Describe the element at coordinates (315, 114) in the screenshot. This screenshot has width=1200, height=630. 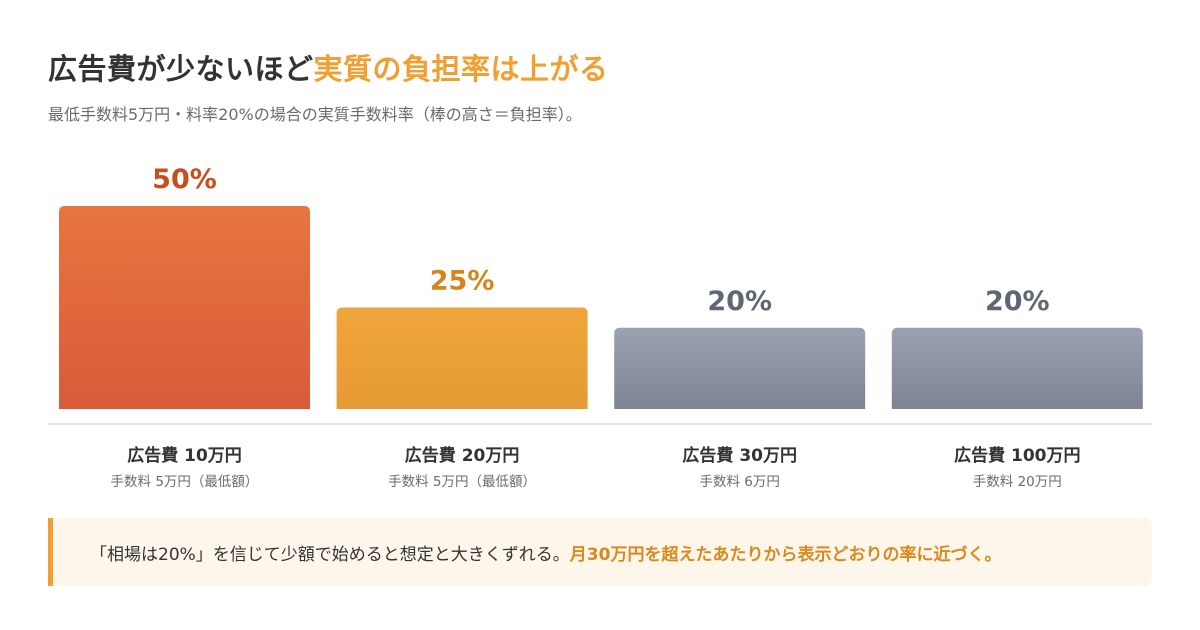
I see `page-subtitle: 最低手数料5万円・料率20%の場合の実質手数料率（棒の高さ＝負担率）。` at that location.